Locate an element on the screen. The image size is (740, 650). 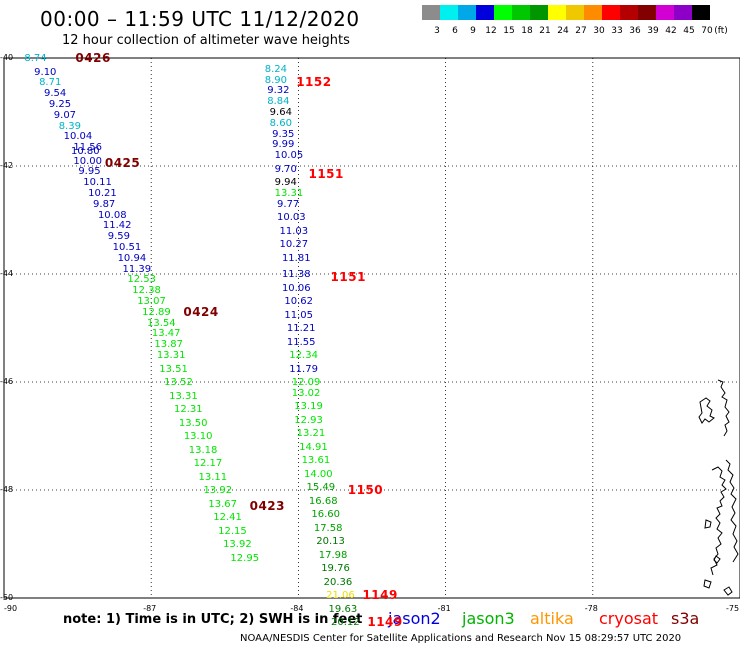
swh-value: 11.42 is located at coordinates (117, 226).